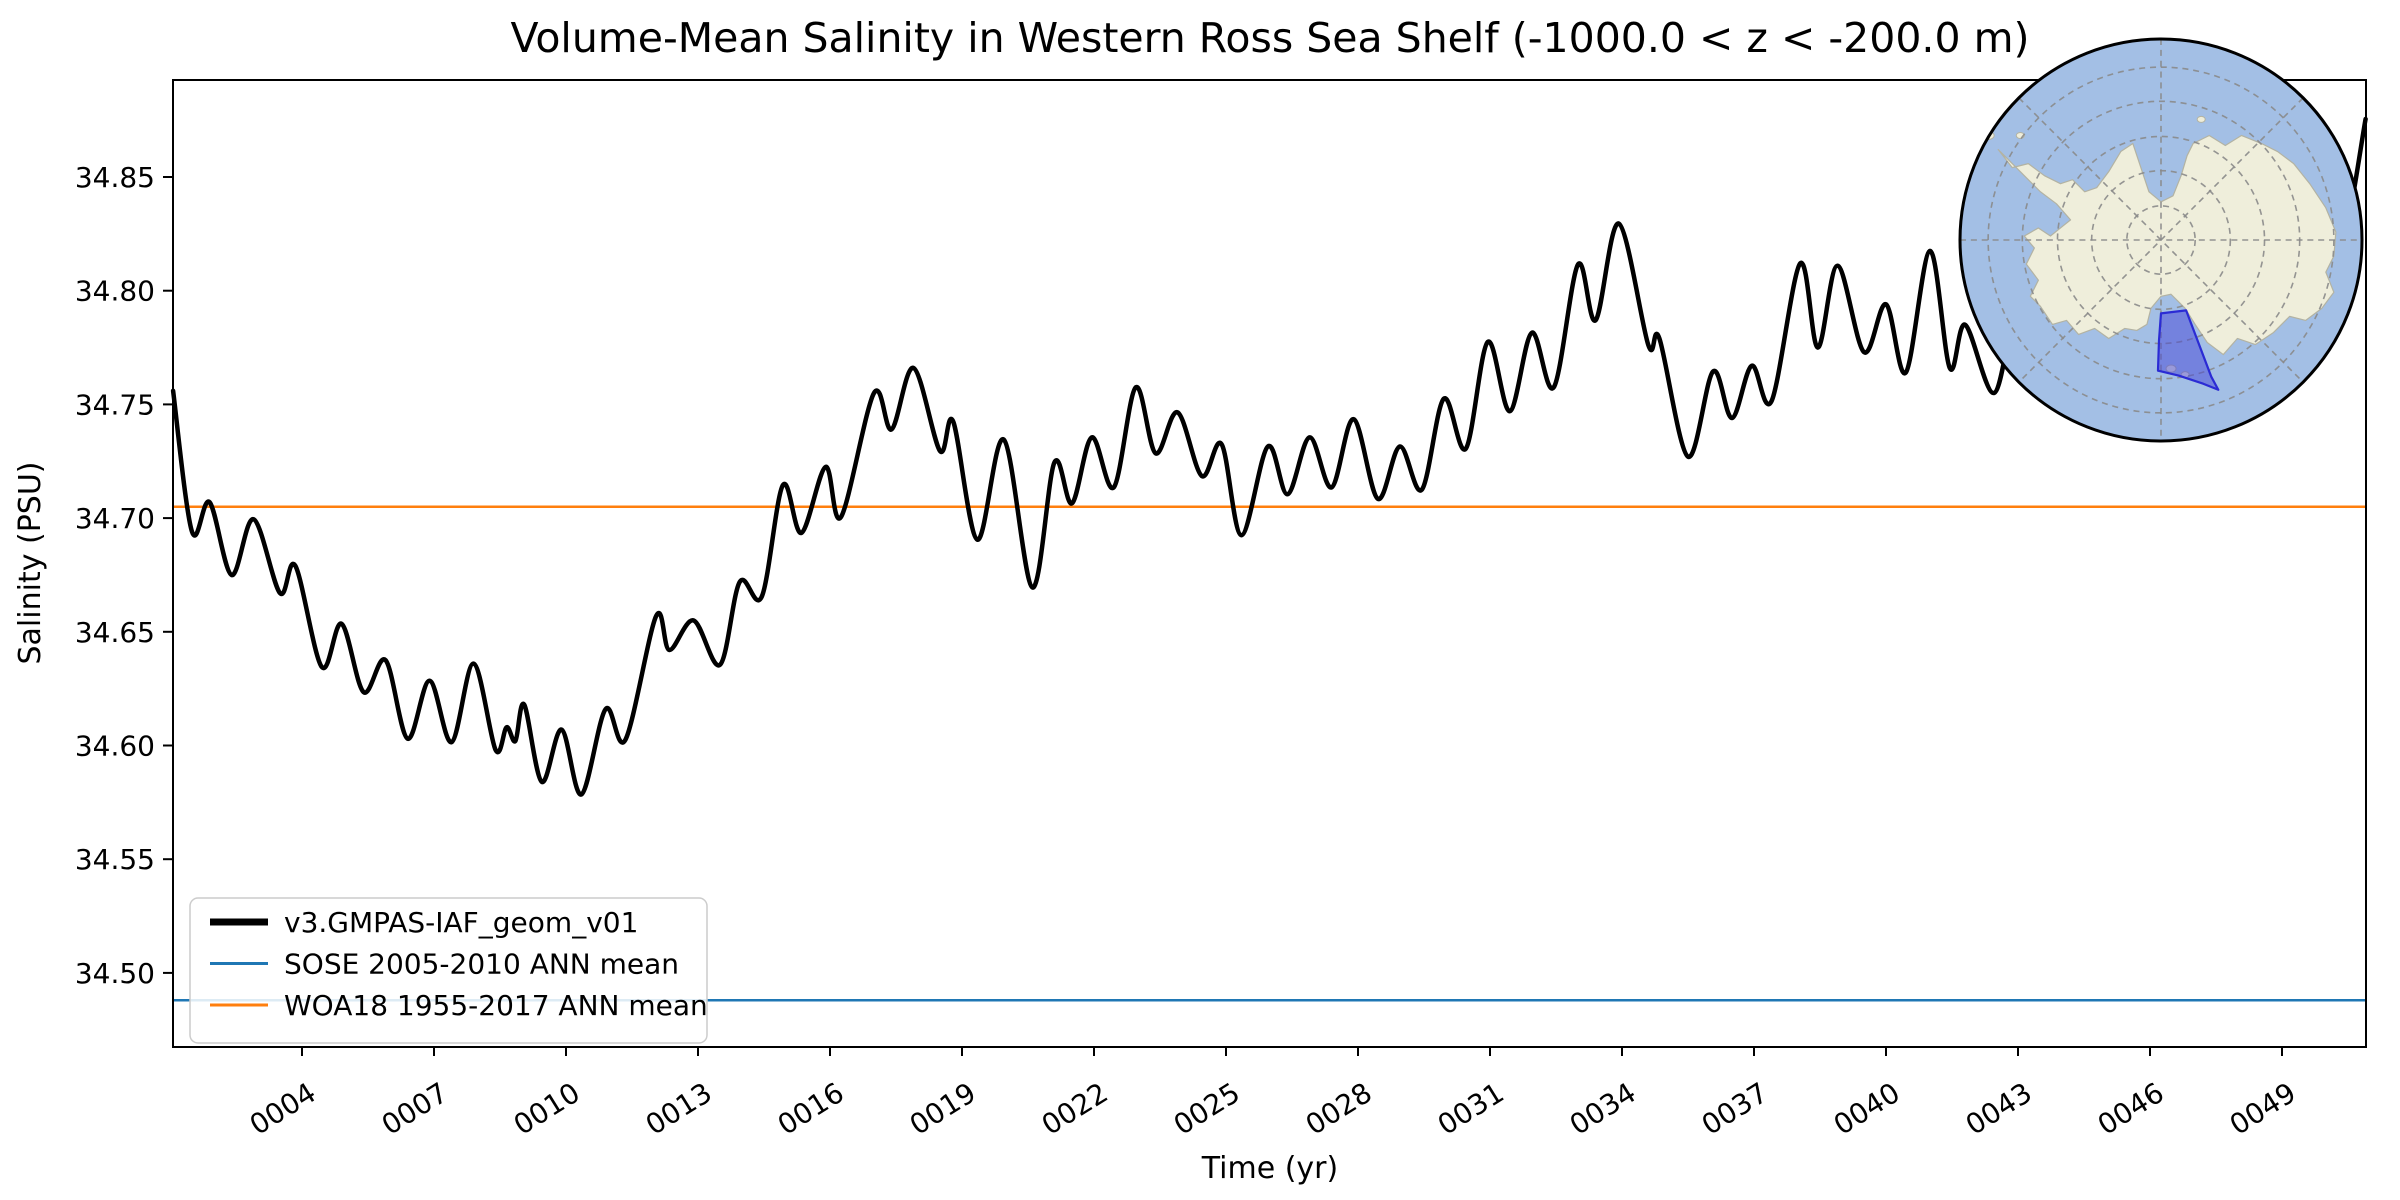 The width and height of the screenshot is (2400, 1200). Describe the element at coordinates (30, 563) in the screenshot. I see `y-axis-label: Salinity (PSU)` at that location.